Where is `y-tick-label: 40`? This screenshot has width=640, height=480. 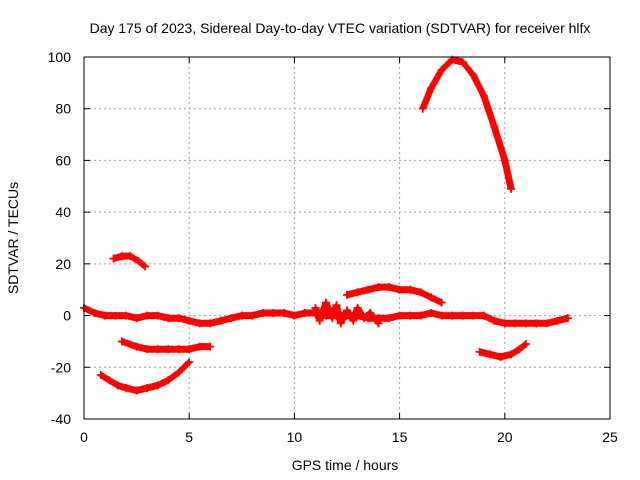 y-tick-label: 40 is located at coordinates (63, 212).